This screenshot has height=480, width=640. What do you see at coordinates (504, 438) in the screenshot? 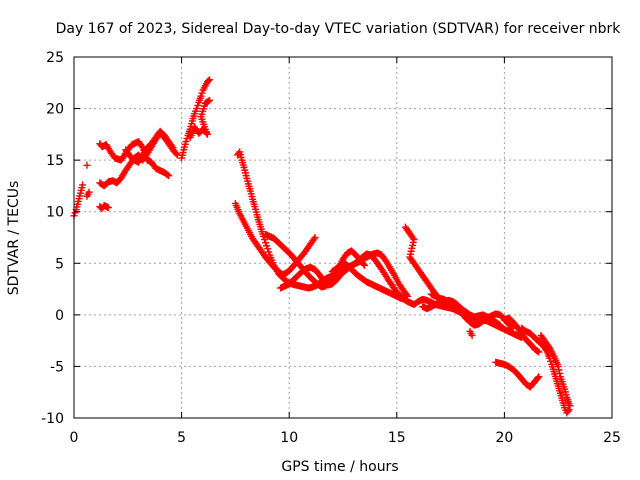
I see `x-tick-label: 20` at bounding box center [504, 438].